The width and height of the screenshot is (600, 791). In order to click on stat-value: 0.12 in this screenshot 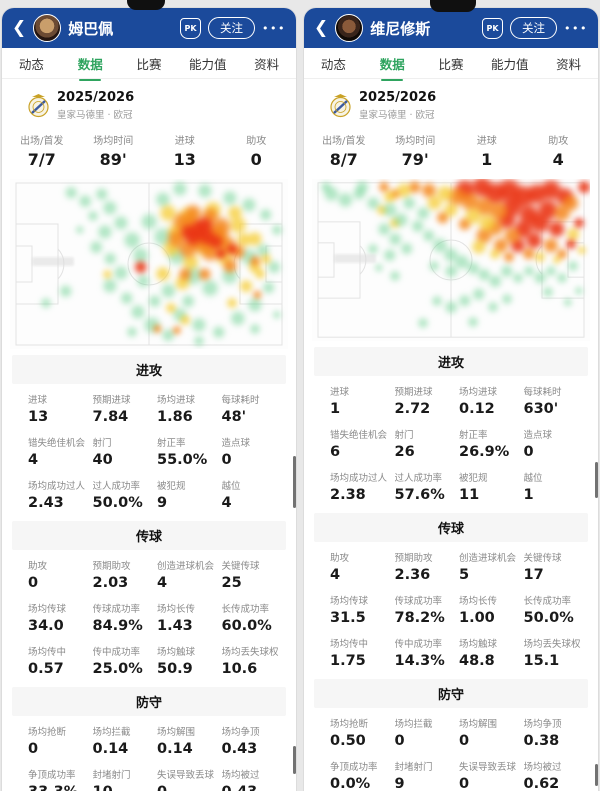, I will do `click(477, 409)`.